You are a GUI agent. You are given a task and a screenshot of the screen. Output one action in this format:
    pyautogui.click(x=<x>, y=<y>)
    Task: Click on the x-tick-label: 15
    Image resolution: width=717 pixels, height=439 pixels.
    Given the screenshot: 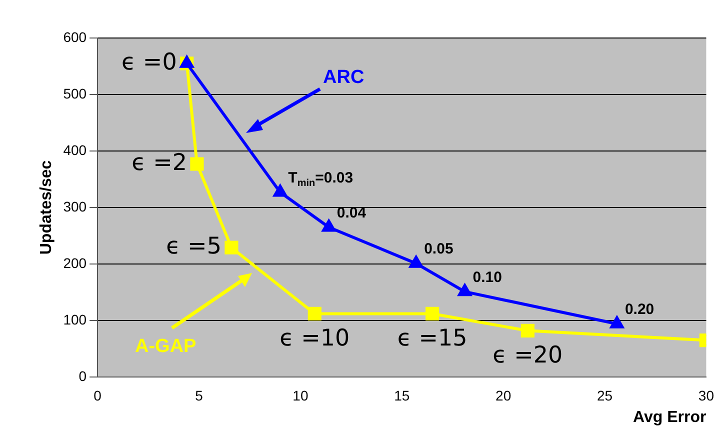 What is the action you would take?
    pyautogui.click(x=402, y=395)
    